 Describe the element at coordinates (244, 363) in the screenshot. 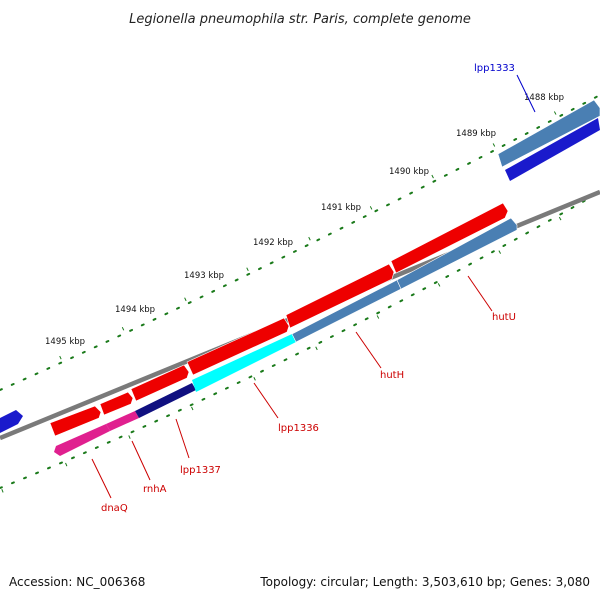

I see `cds-lpp1336` at that location.